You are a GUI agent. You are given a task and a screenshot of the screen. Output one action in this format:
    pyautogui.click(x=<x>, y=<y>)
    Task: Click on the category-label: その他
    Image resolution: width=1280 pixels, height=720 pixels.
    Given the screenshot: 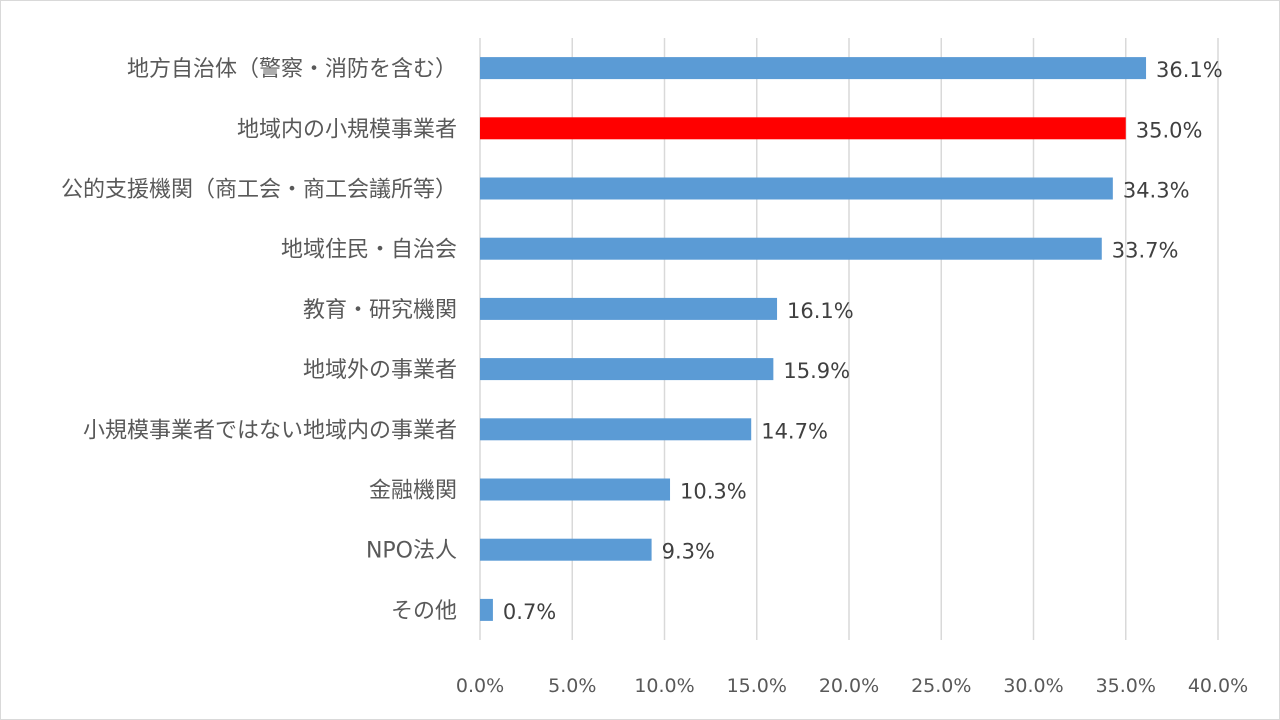 What is the action you would take?
    pyautogui.click(x=424, y=611)
    